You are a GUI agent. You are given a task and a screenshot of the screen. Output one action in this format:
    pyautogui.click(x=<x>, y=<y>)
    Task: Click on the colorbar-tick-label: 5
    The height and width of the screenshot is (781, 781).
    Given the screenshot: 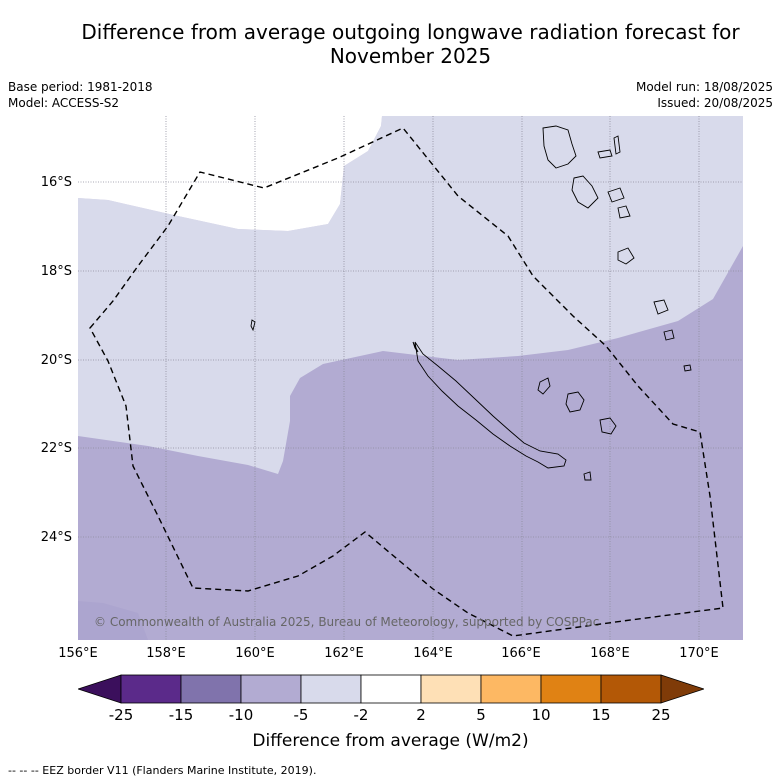 What is the action you would take?
    pyautogui.click(x=481, y=715)
    